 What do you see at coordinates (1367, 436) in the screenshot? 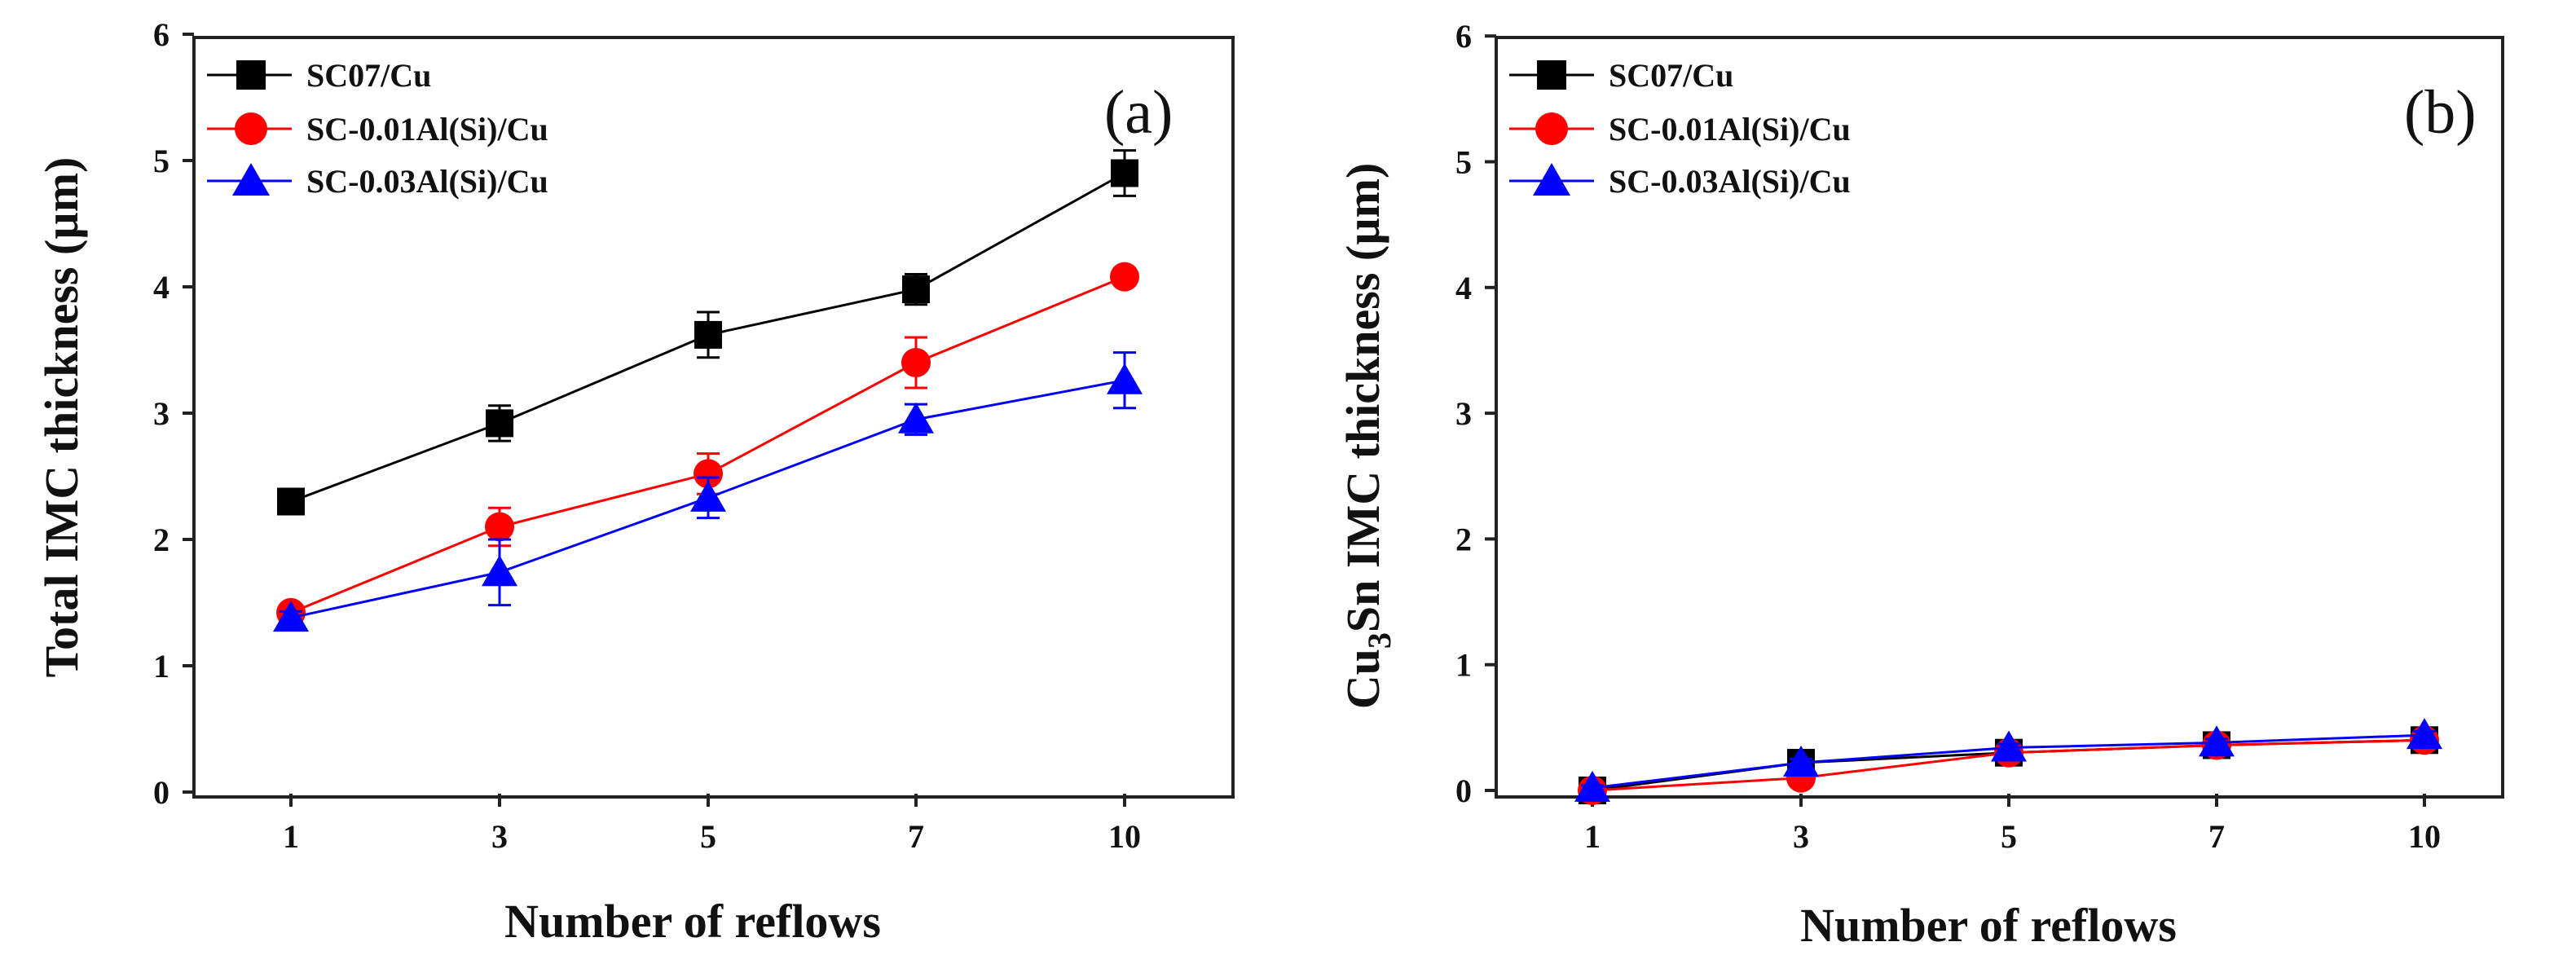
I see `y-axis-title: Cu3Sn IMC thickness (µm)` at bounding box center [1367, 436].